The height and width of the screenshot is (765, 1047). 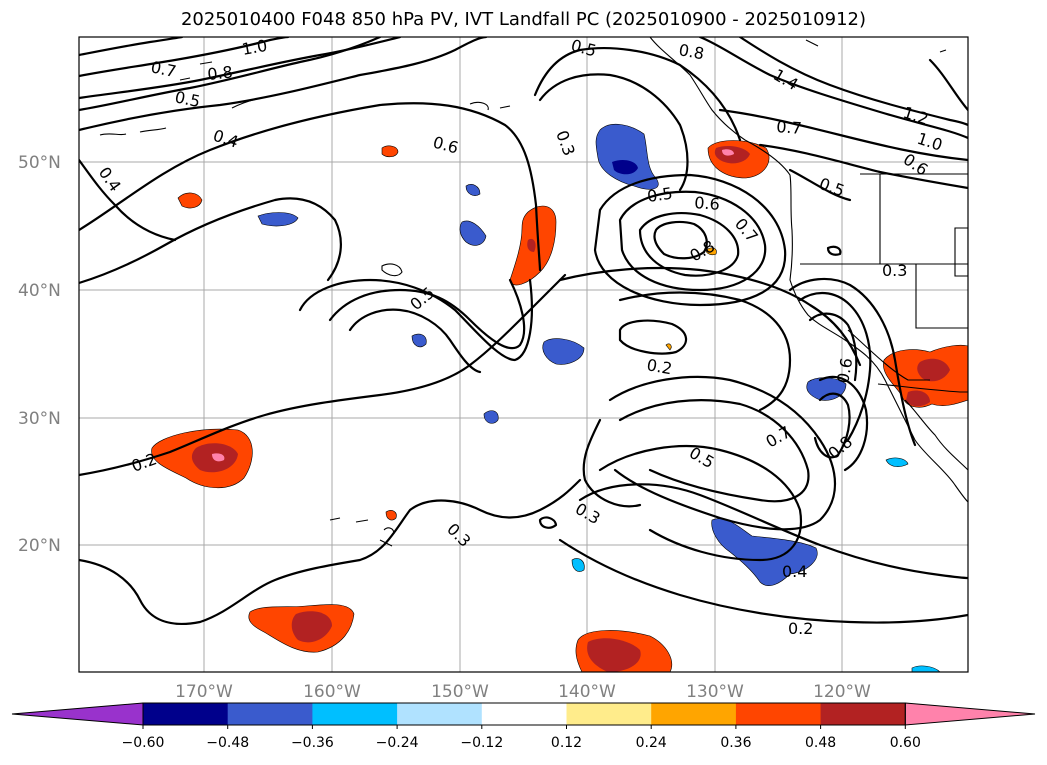 What do you see at coordinates (970, 714) in the screenshot?
I see `colorbar-extend-max` at bounding box center [970, 714].